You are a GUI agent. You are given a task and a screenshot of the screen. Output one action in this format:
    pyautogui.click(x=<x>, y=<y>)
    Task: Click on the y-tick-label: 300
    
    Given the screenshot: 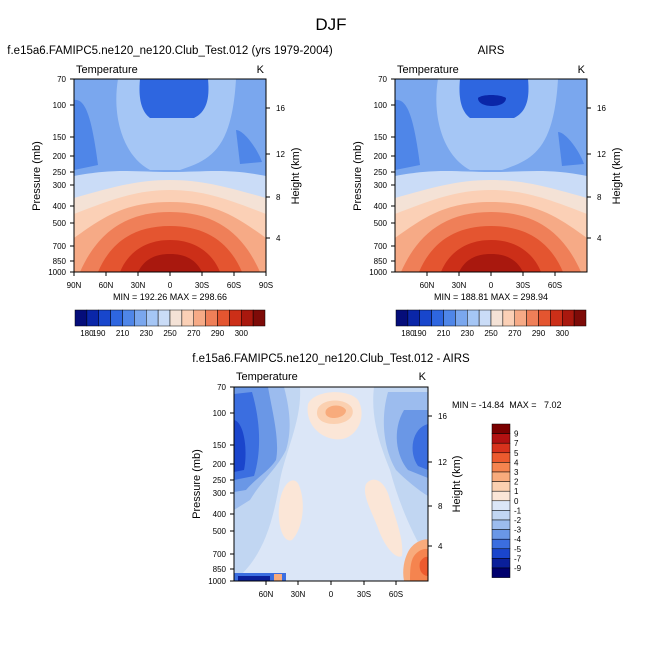 What is the action you would take?
    pyautogui.click(x=381, y=185)
    